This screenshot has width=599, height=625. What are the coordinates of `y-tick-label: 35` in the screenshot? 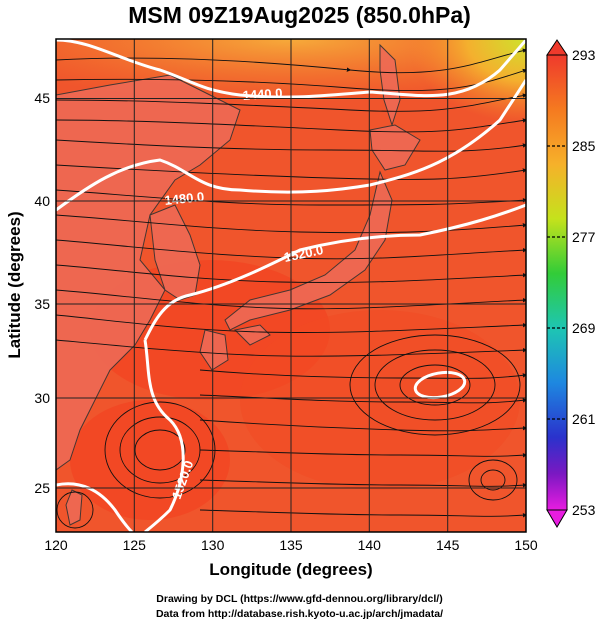 It's located at (42, 304).